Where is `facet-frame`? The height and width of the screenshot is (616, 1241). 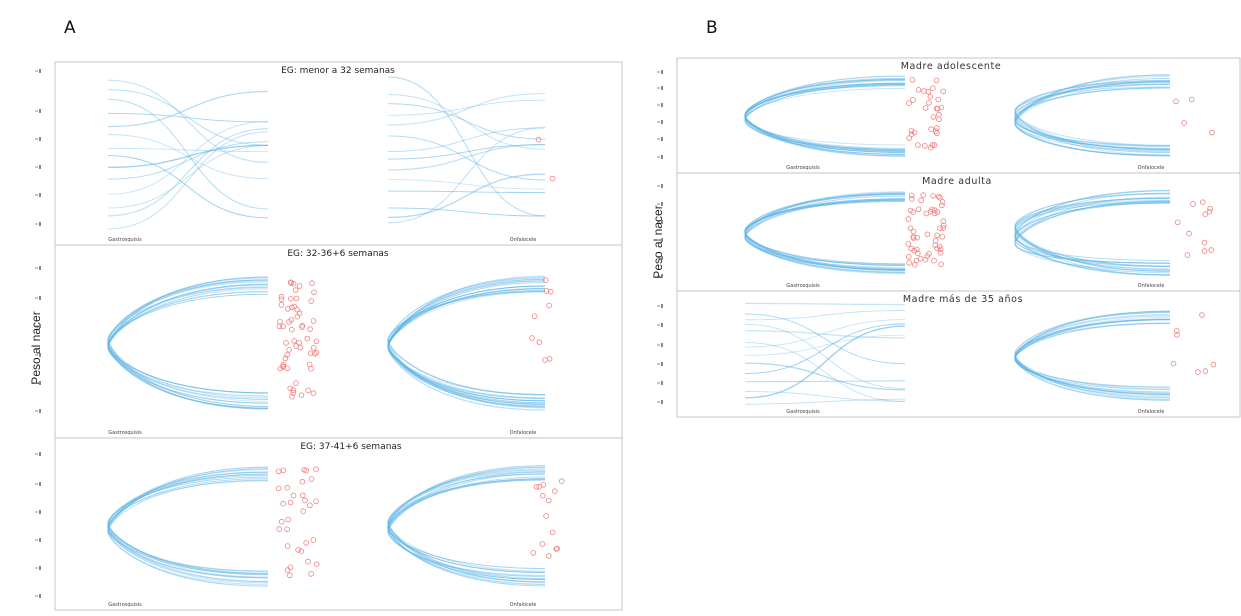 facet-frame is located at coordinates (338, 153).